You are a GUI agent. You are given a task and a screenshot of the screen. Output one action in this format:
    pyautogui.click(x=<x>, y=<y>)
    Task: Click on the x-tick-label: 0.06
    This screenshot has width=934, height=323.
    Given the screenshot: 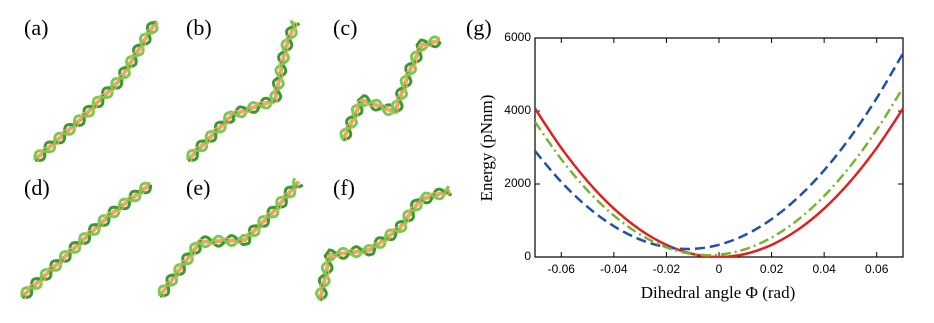 What is the action you would take?
    pyautogui.click(x=877, y=269)
    